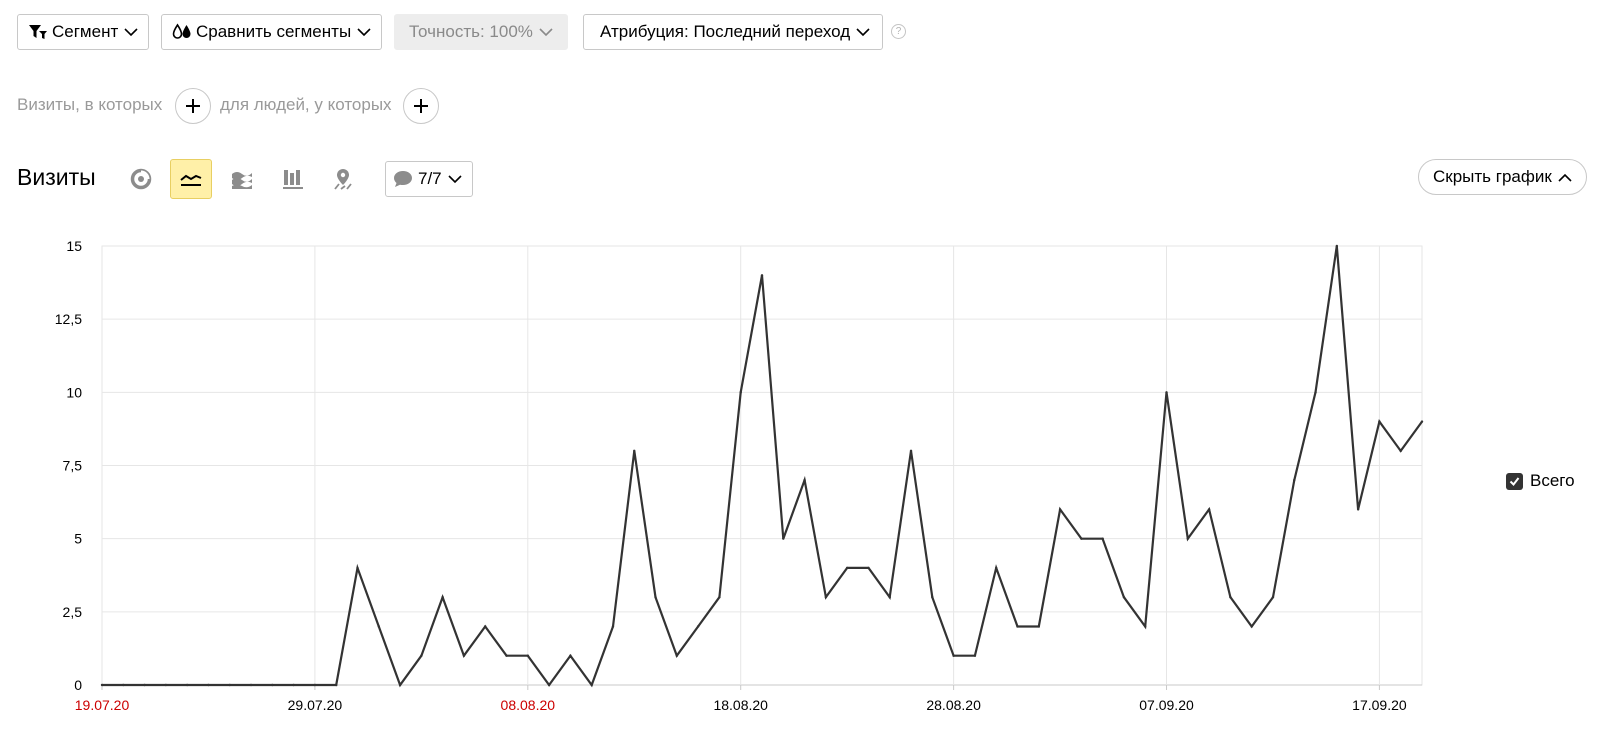 Image resolution: width=1600 pixels, height=746 pixels. I want to click on comment-icon, so click(403, 179).